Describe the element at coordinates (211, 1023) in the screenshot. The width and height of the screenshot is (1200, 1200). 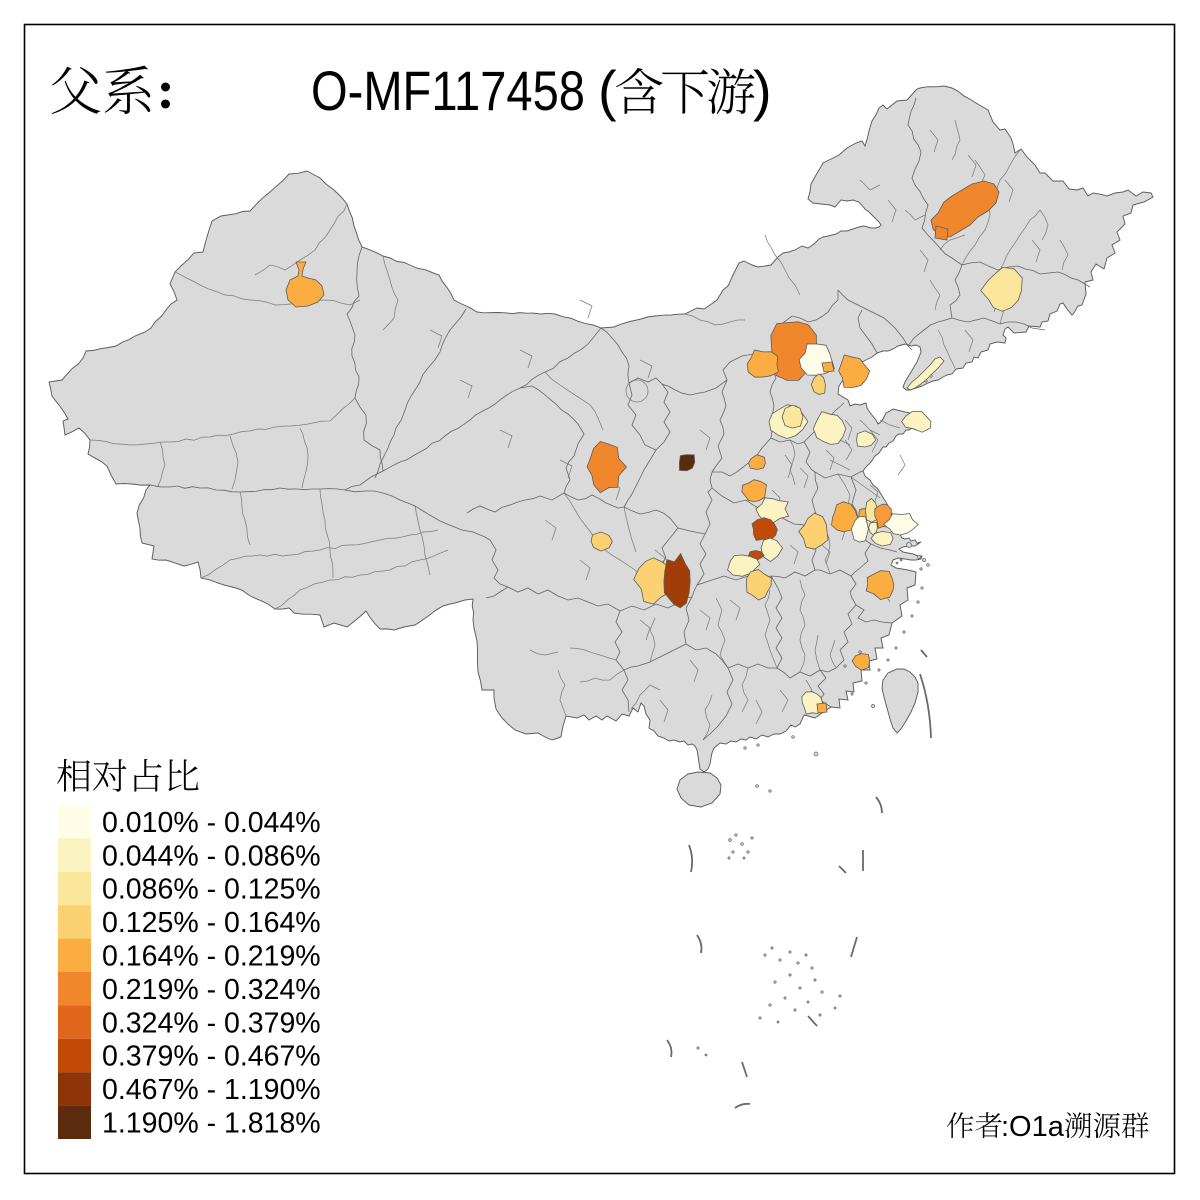
I see `svg-text: 0.324% - 0.379%` at that location.